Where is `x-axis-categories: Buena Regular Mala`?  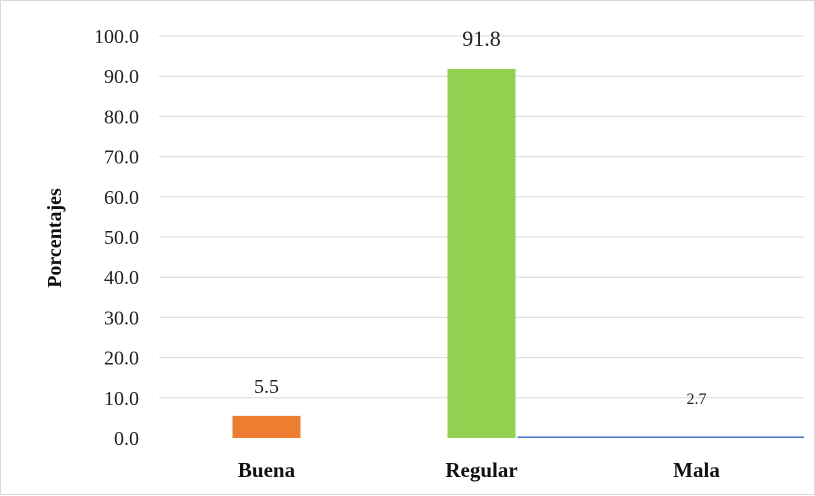 x-axis-categories: Buena Regular Mala is located at coordinates (479, 470).